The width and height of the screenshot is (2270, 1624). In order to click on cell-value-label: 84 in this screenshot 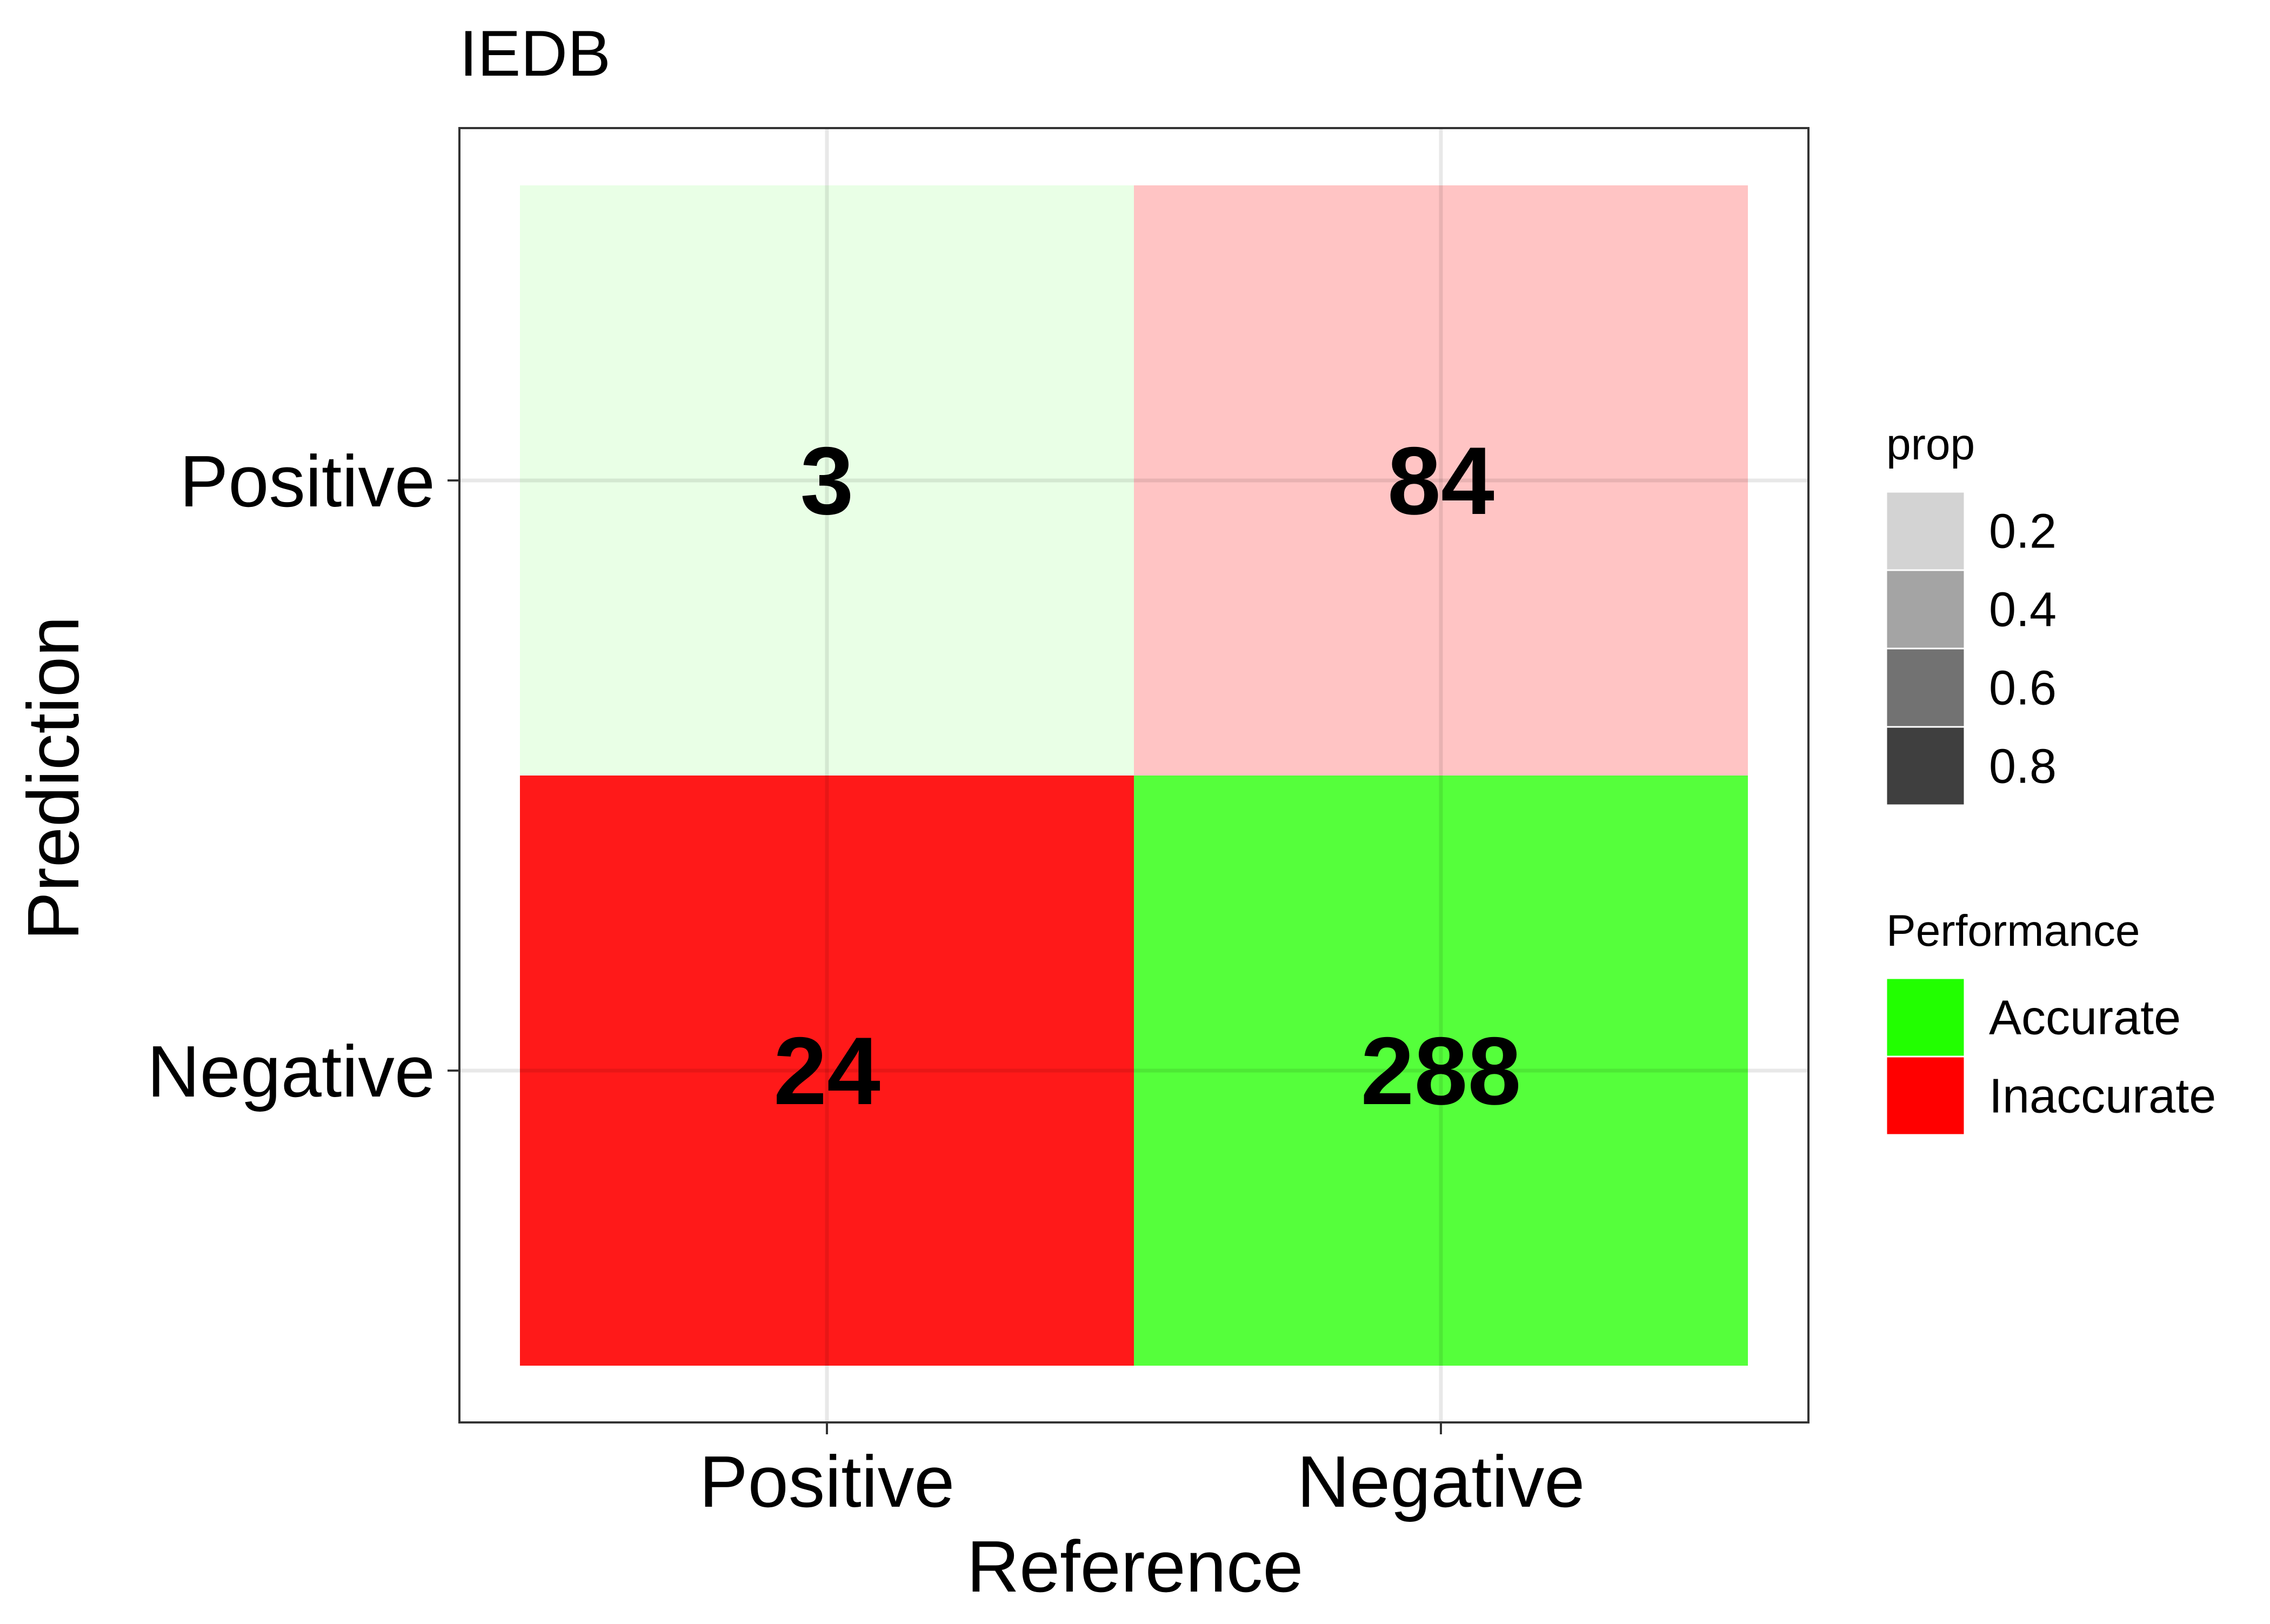, I will do `click(1440, 480)`.